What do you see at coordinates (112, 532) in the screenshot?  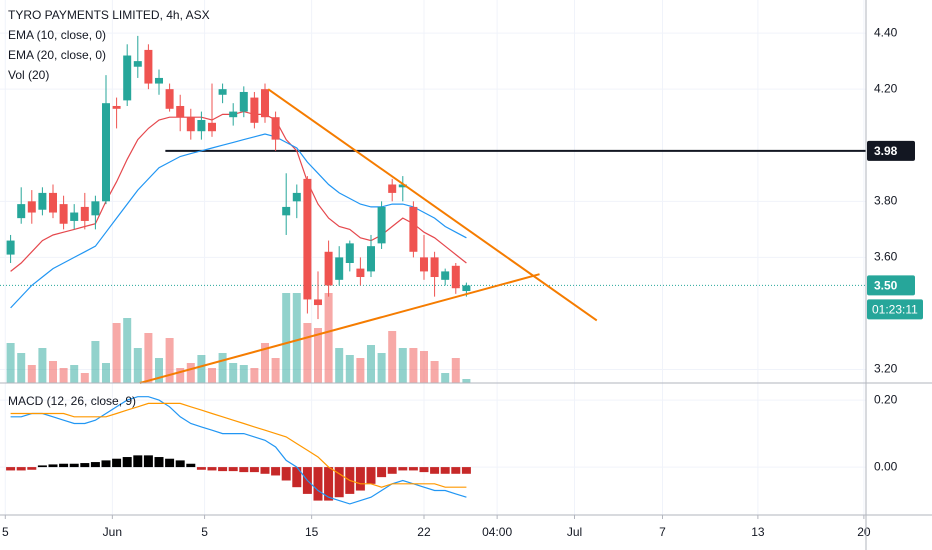 I see `x-tick-label: Jun` at bounding box center [112, 532].